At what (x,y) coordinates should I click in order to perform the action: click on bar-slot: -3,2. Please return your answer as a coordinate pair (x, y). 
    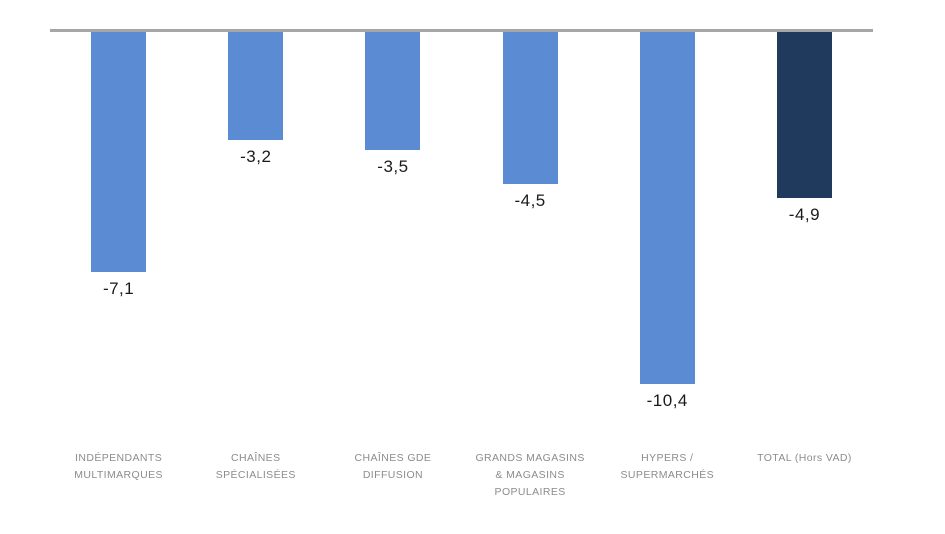
    Looking at the image, I should click on (255, 99).